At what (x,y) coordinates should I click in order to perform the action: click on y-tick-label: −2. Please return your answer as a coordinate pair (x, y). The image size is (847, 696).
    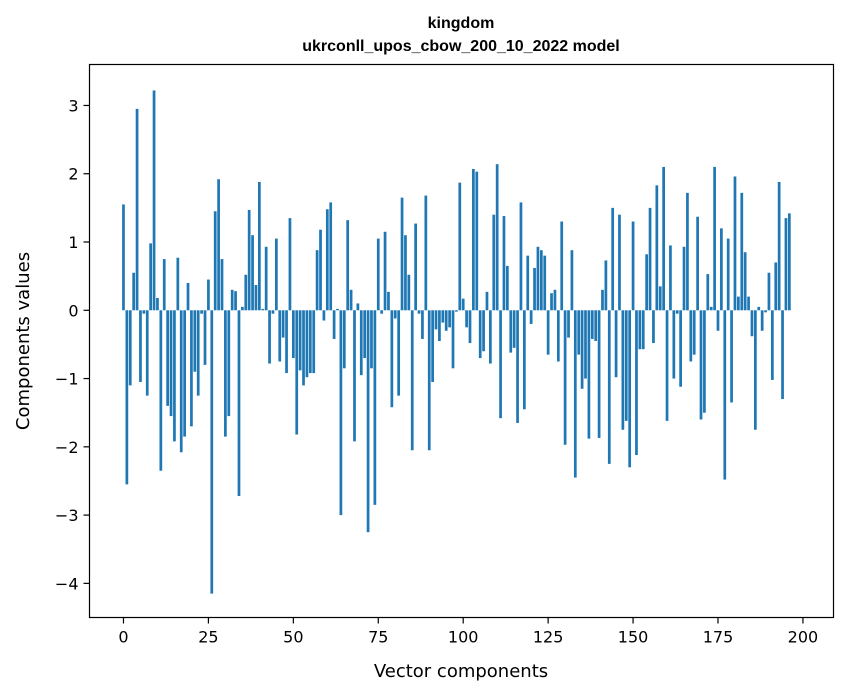
    Looking at the image, I should click on (67, 447).